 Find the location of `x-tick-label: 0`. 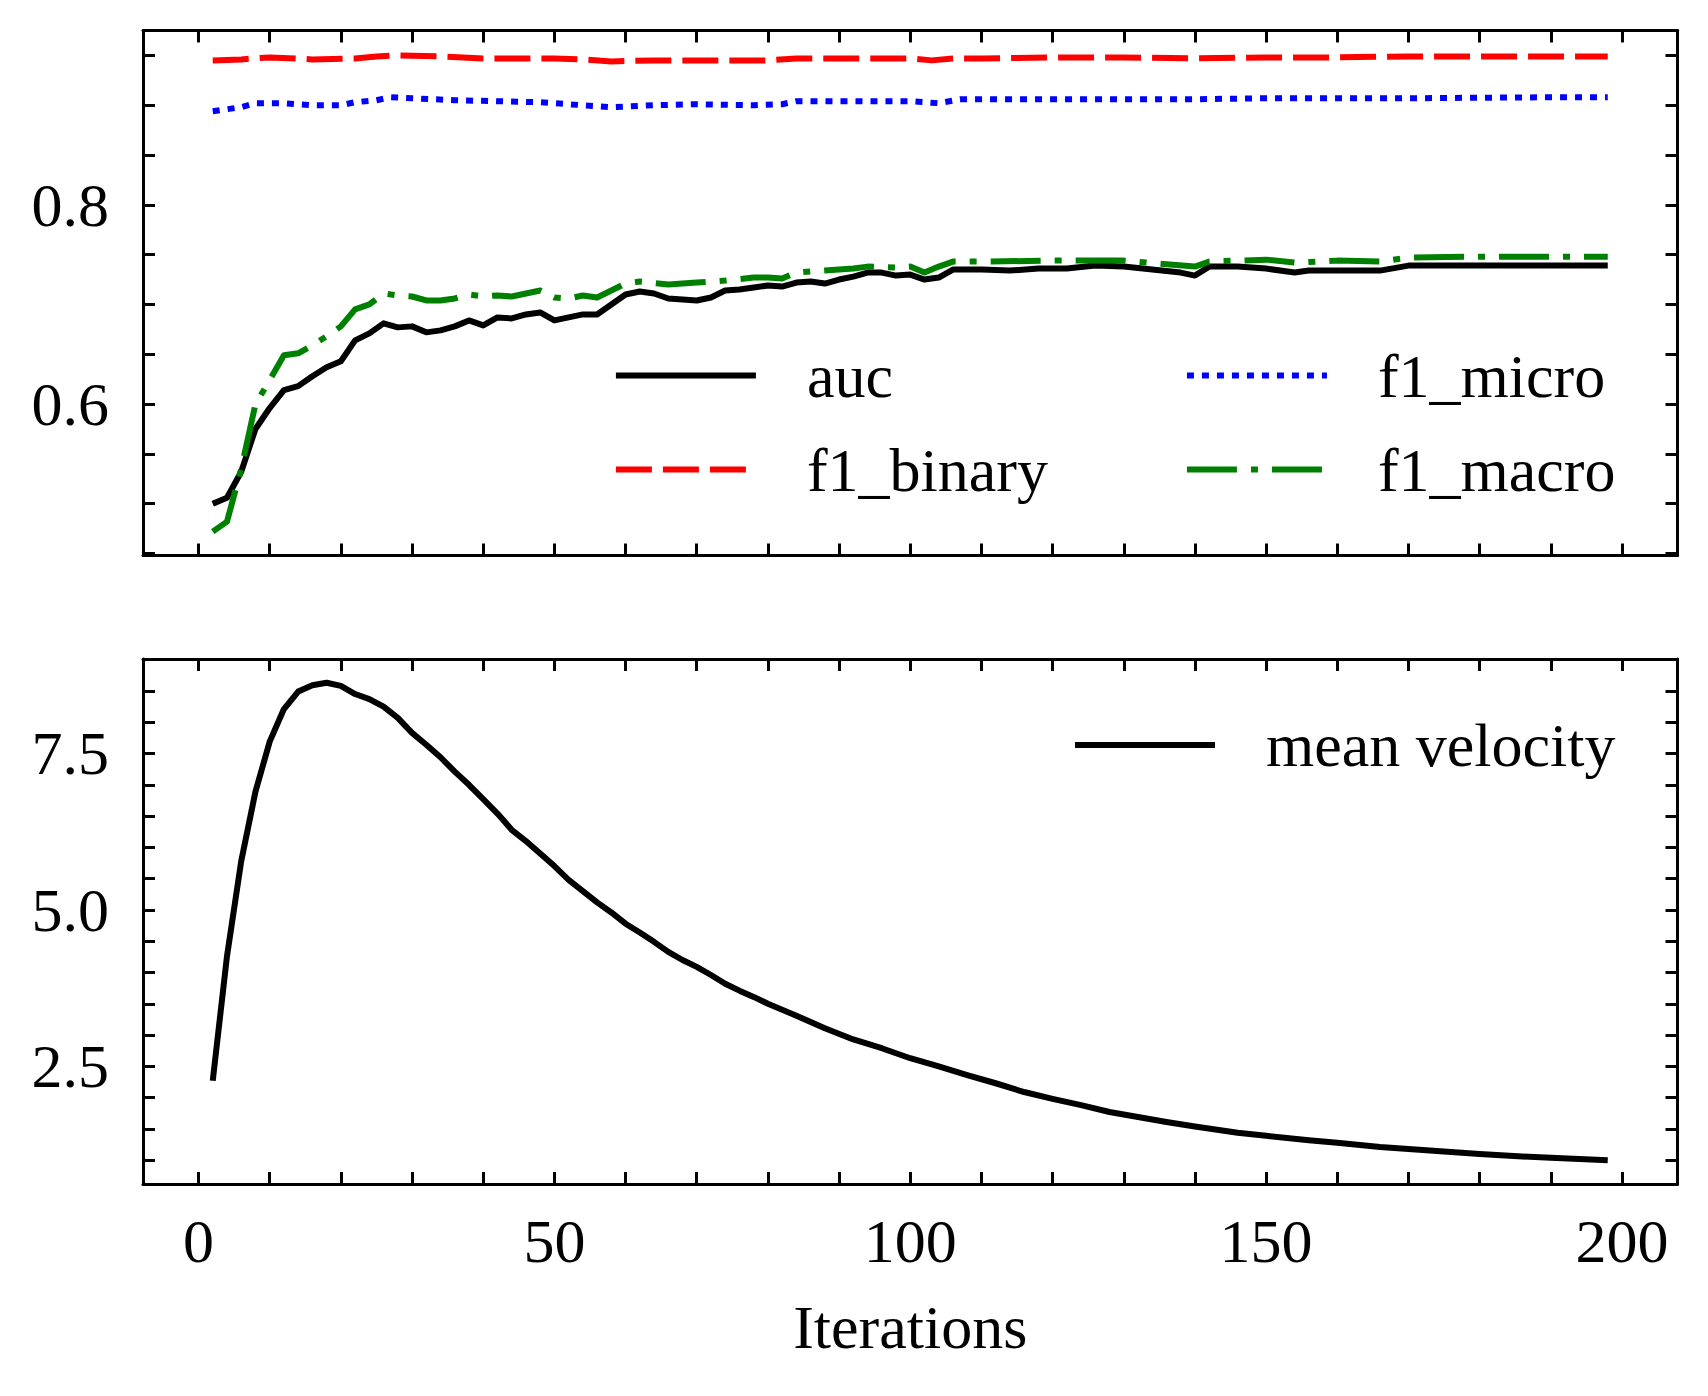

x-tick-label: 0 is located at coordinates (199, 1241).